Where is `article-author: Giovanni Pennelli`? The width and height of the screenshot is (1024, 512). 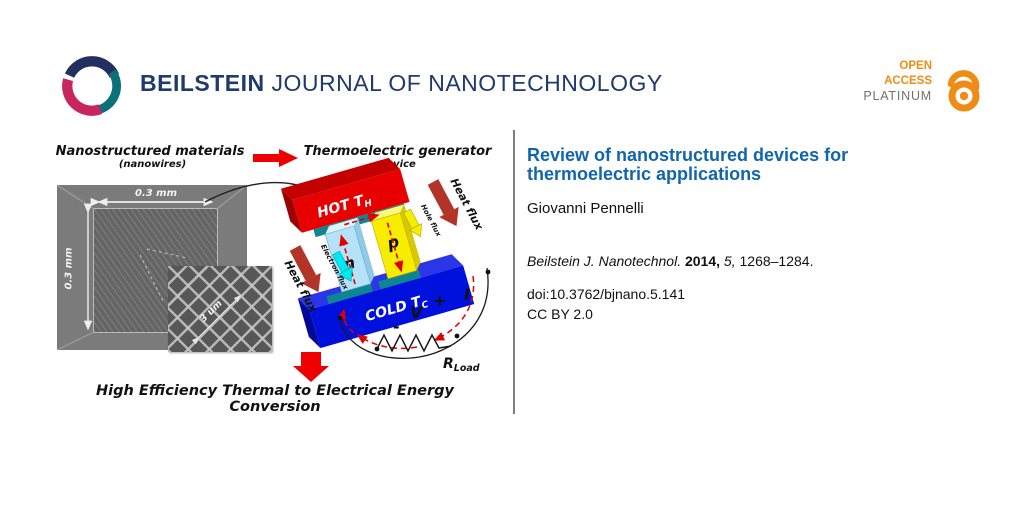 article-author: Giovanni Pennelli is located at coordinates (585, 208).